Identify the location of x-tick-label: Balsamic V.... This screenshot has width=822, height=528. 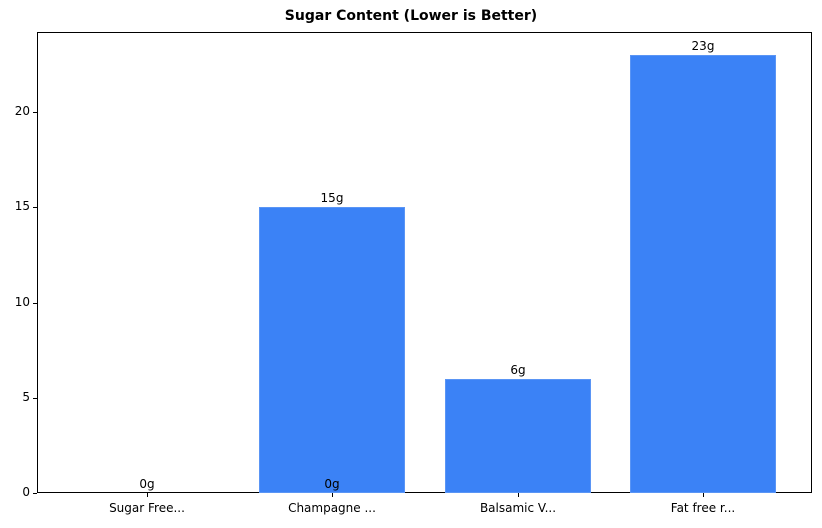
(518, 508).